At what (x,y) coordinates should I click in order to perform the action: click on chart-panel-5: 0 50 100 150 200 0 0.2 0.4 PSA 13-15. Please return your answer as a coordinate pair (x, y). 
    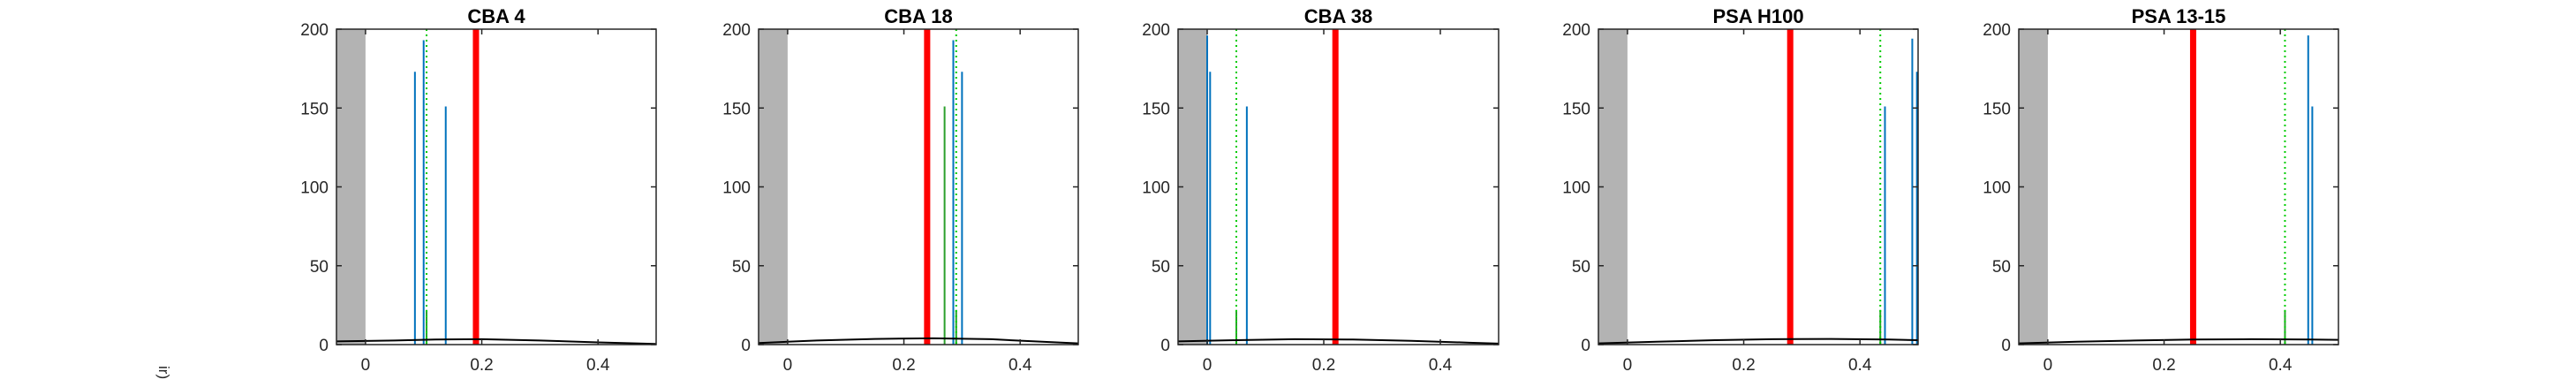
    Looking at the image, I should click on (2161, 190).